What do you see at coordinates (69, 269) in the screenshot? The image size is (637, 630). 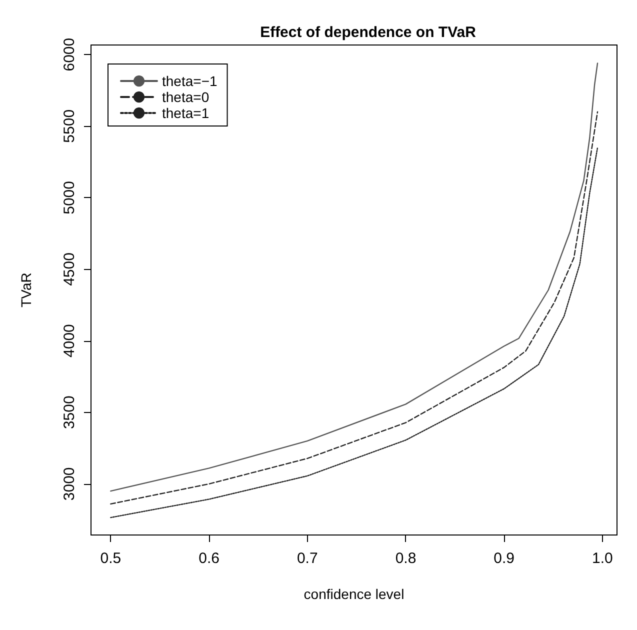 I see `y-tick-label: 4500` at bounding box center [69, 269].